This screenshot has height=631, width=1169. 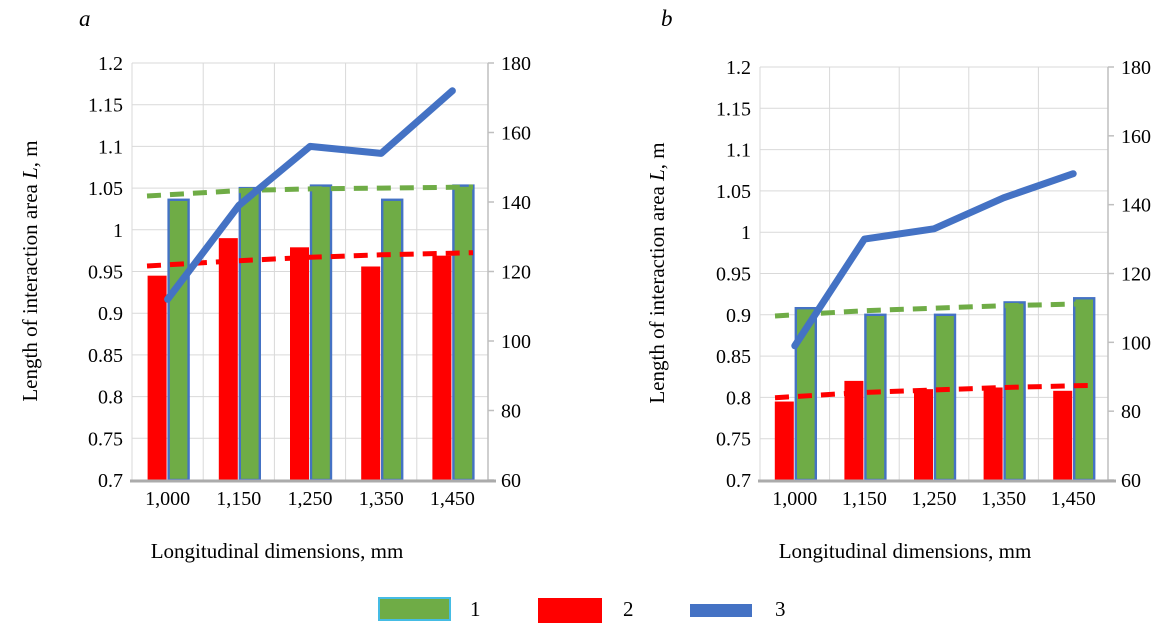 What do you see at coordinates (667, 18) in the screenshot?
I see `panel-label-b: b` at bounding box center [667, 18].